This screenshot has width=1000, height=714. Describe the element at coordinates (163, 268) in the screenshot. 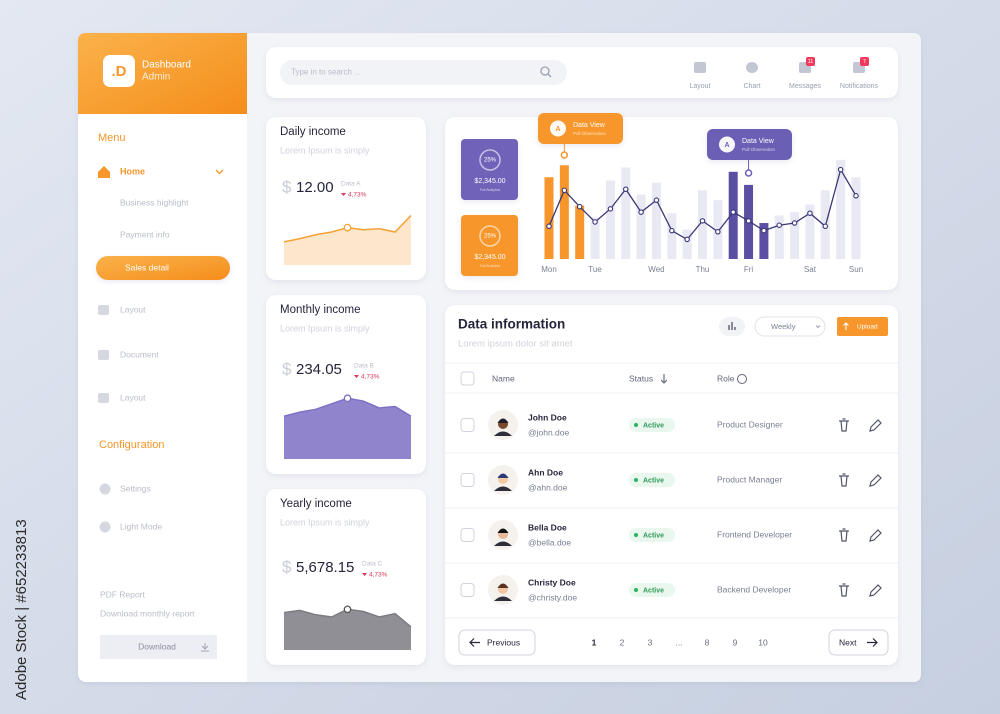

I see `active-submenu` at that location.